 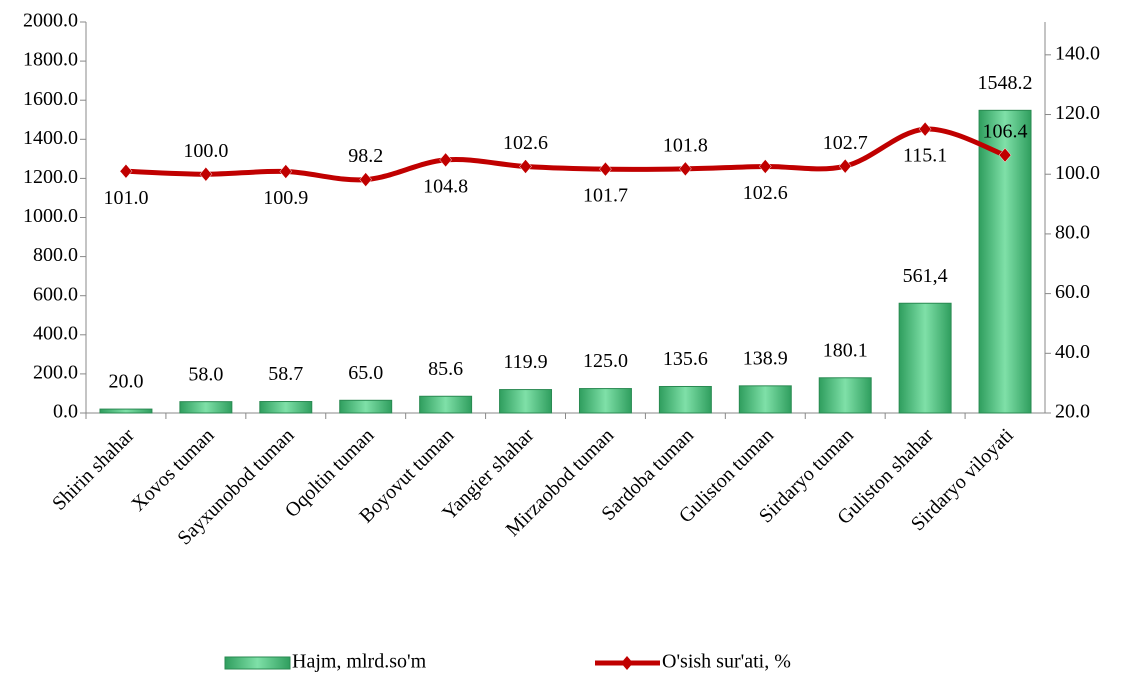 What do you see at coordinates (925, 156) in the screenshot?
I see `line-value-label: 115.1` at bounding box center [925, 156].